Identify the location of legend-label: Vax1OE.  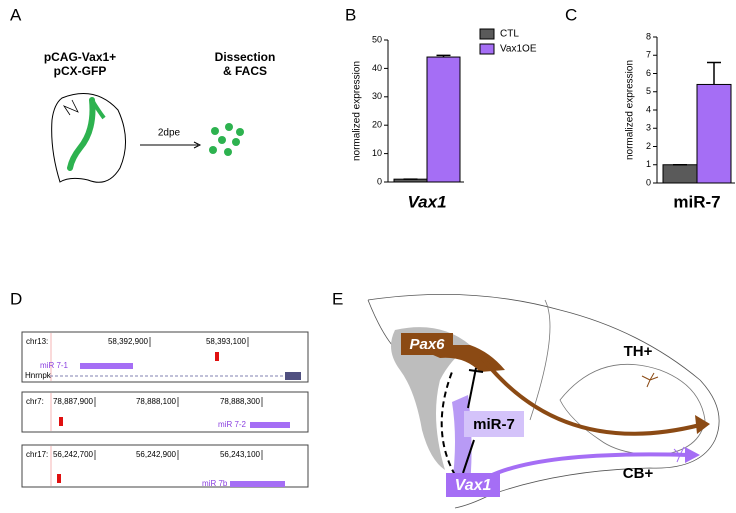
(518, 49).